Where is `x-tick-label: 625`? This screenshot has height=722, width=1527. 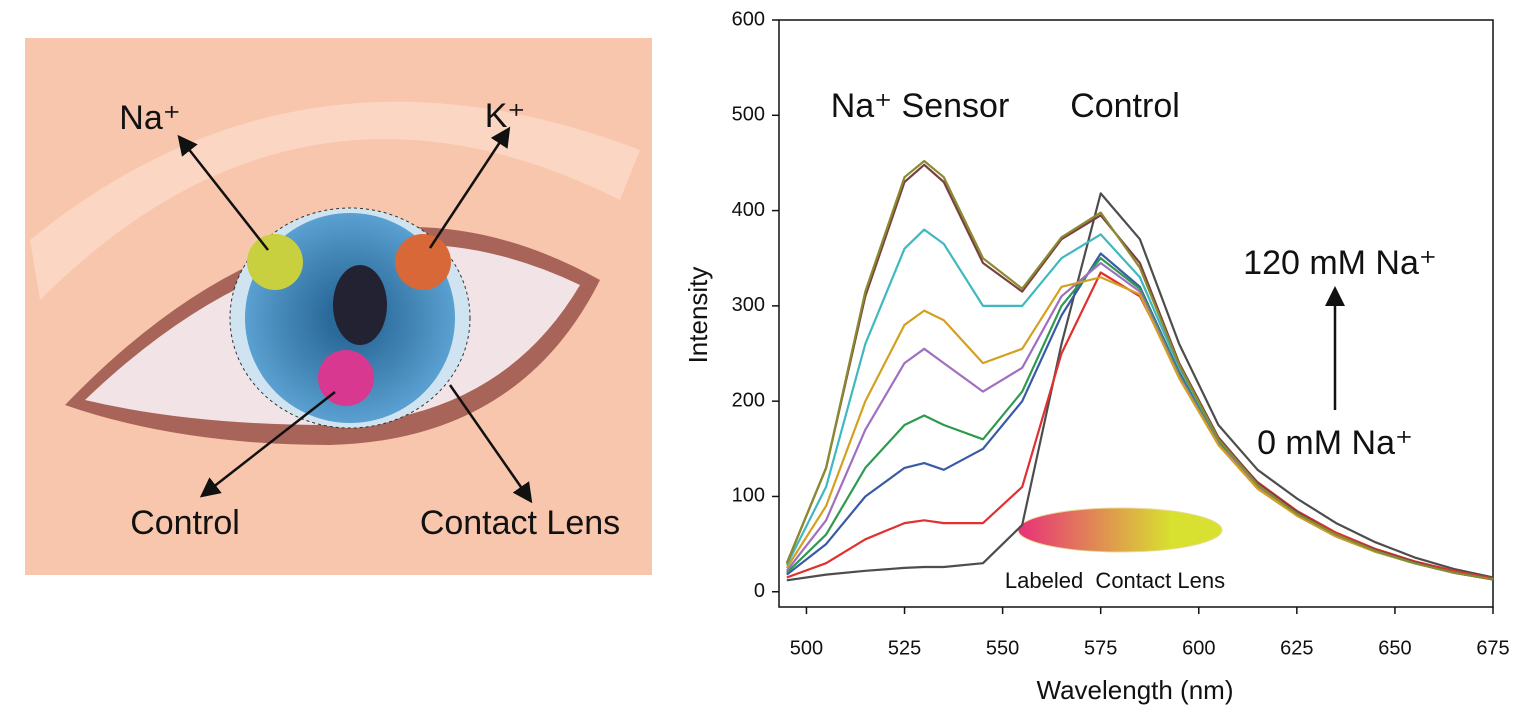
x-tick-label: 625 is located at coordinates (1296, 648).